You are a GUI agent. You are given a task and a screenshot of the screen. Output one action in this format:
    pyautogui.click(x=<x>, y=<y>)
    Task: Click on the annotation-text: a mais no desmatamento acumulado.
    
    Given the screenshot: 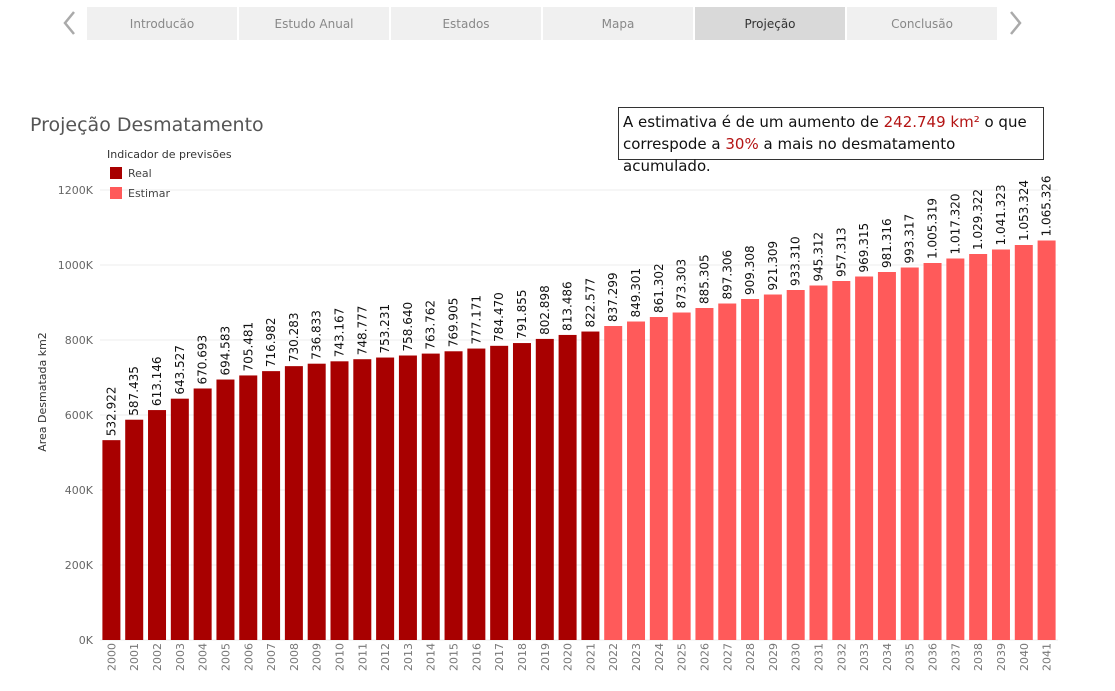 What is the action you would take?
    pyautogui.click(x=789, y=155)
    